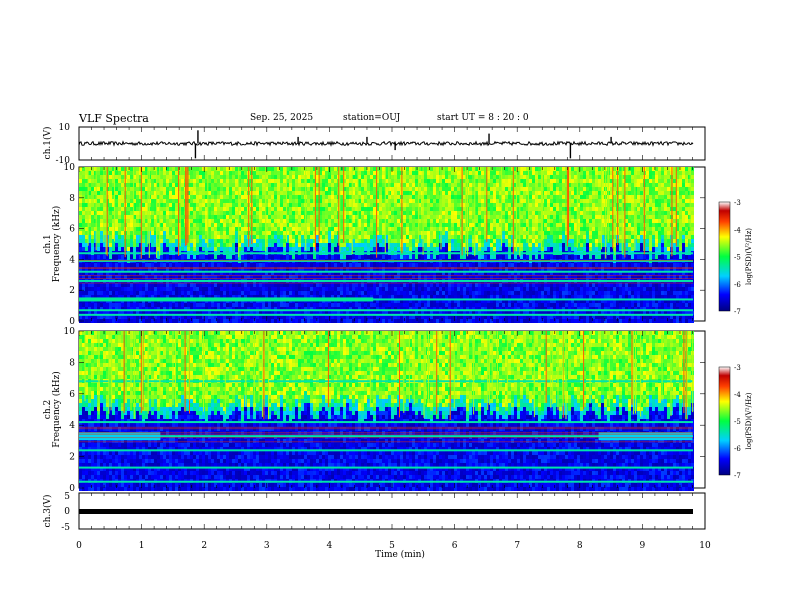 The width and height of the screenshot is (792, 612). What do you see at coordinates (737, 285) in the screenshot?
I see `ch1-colorbar-tick-label: -6` at bounding box center [737, 285].